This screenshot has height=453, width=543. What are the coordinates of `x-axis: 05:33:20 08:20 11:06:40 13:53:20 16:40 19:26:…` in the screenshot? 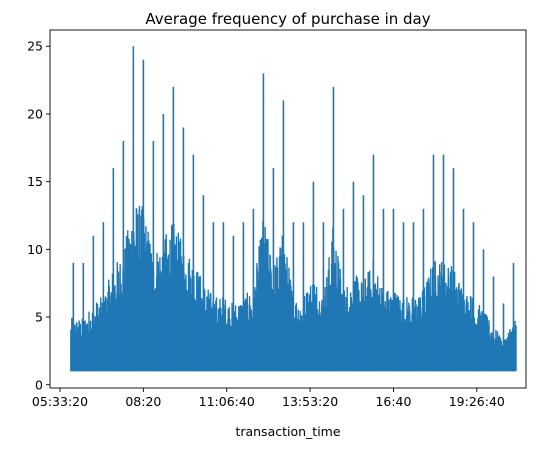 It's located at (268, 398).